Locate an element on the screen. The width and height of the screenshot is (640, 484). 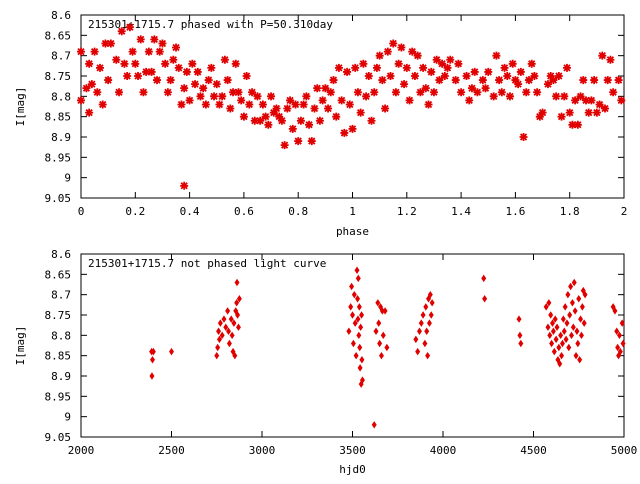
x-axis-label: hjd0 is located at coordinates (352, 469).